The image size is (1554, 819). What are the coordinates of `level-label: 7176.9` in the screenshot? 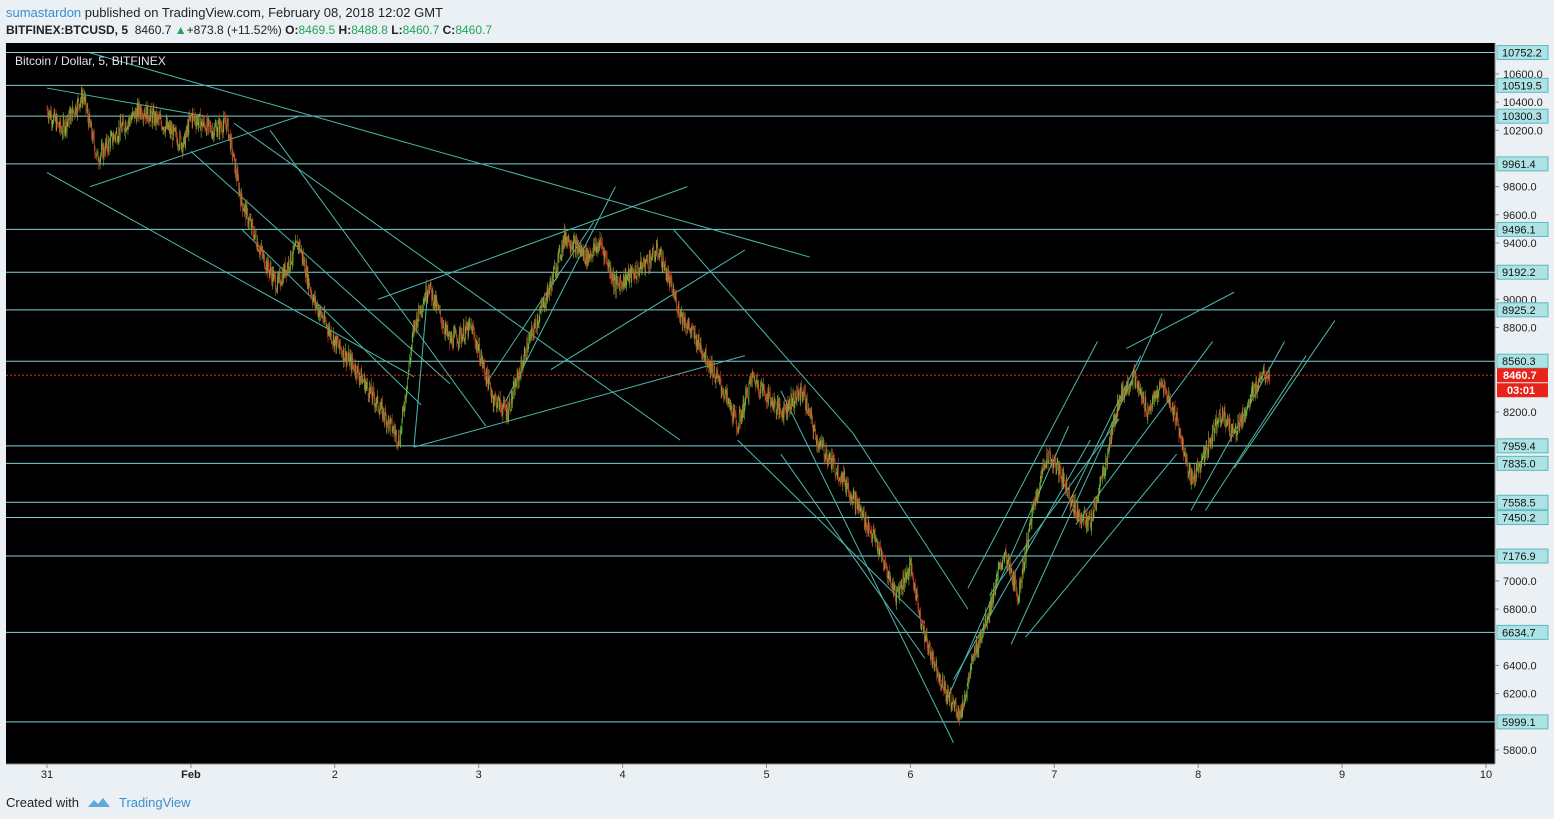 It's located at (1519, 557).